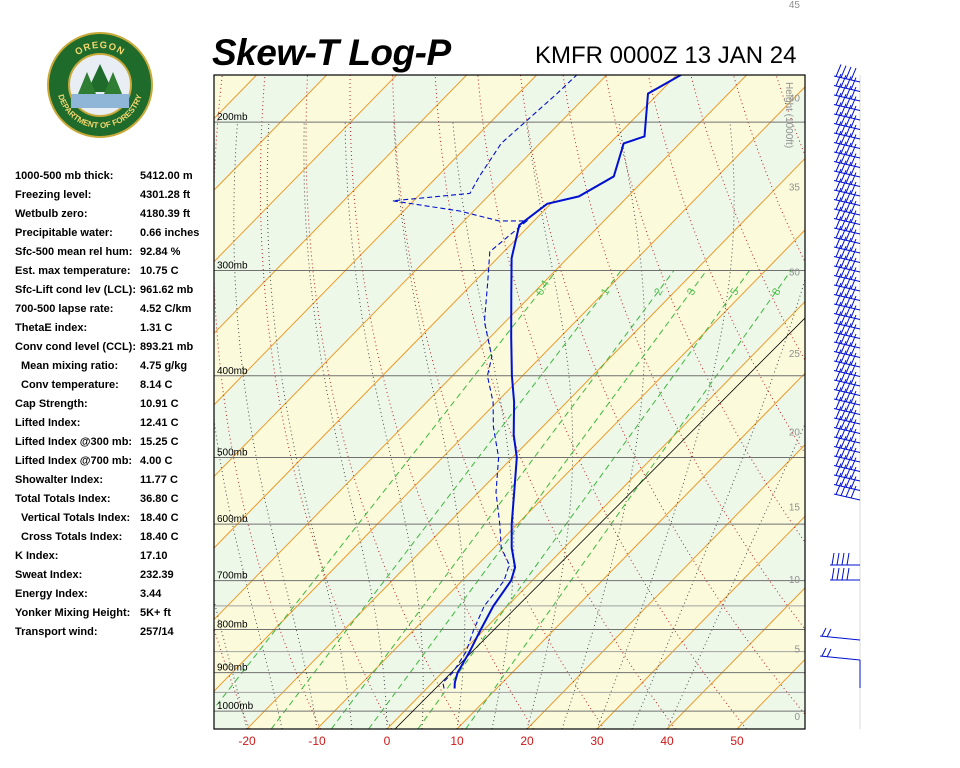  Describe the element at coordinates (795, 580) in the screenshot. I see `height-tick-label: 10` at that location.